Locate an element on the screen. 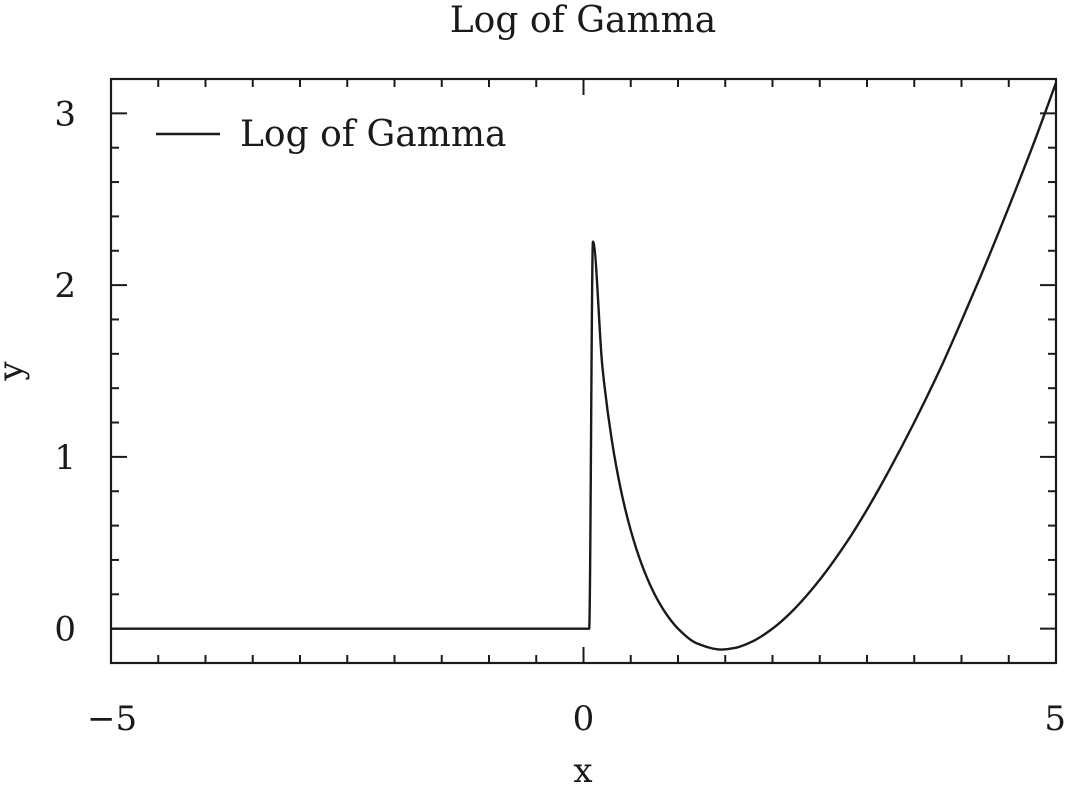 This screenshot has height=791, width=1067. chart-title: Log of Gamma is located at coordinates (583, 20).